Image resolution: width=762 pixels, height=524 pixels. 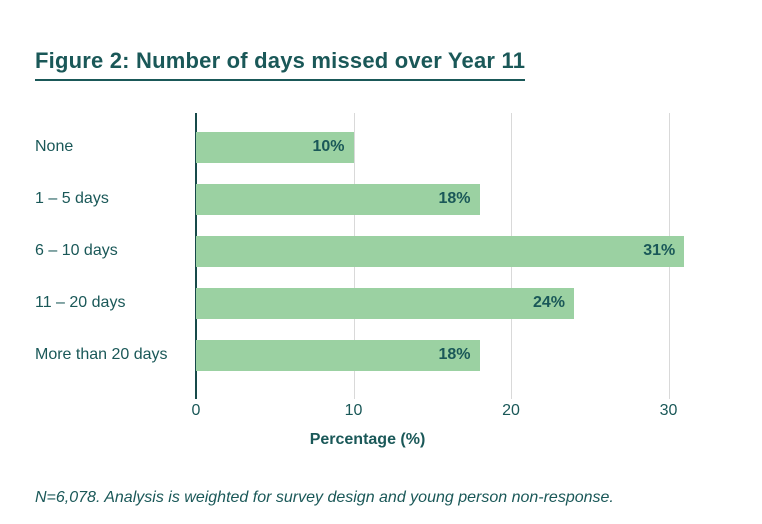 I want to click on bar-row: 31%, so click(x=448, y=251).